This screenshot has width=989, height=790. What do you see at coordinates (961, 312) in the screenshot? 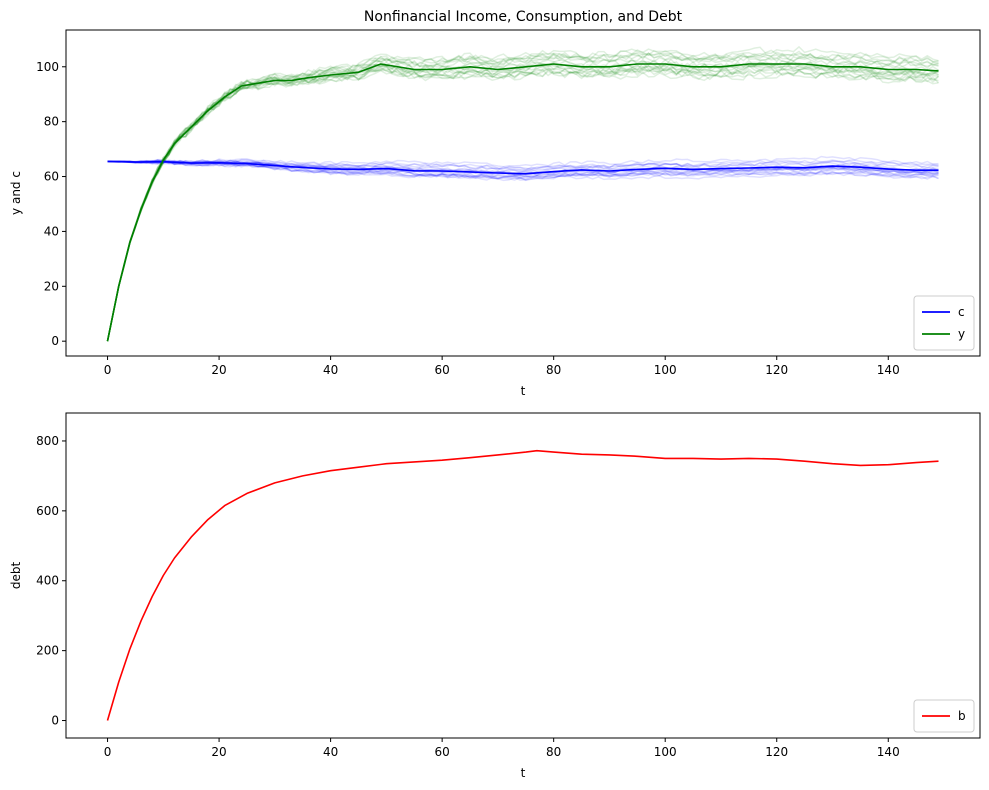
I see `legend-label-c: c` at bounding box center [961, 312].